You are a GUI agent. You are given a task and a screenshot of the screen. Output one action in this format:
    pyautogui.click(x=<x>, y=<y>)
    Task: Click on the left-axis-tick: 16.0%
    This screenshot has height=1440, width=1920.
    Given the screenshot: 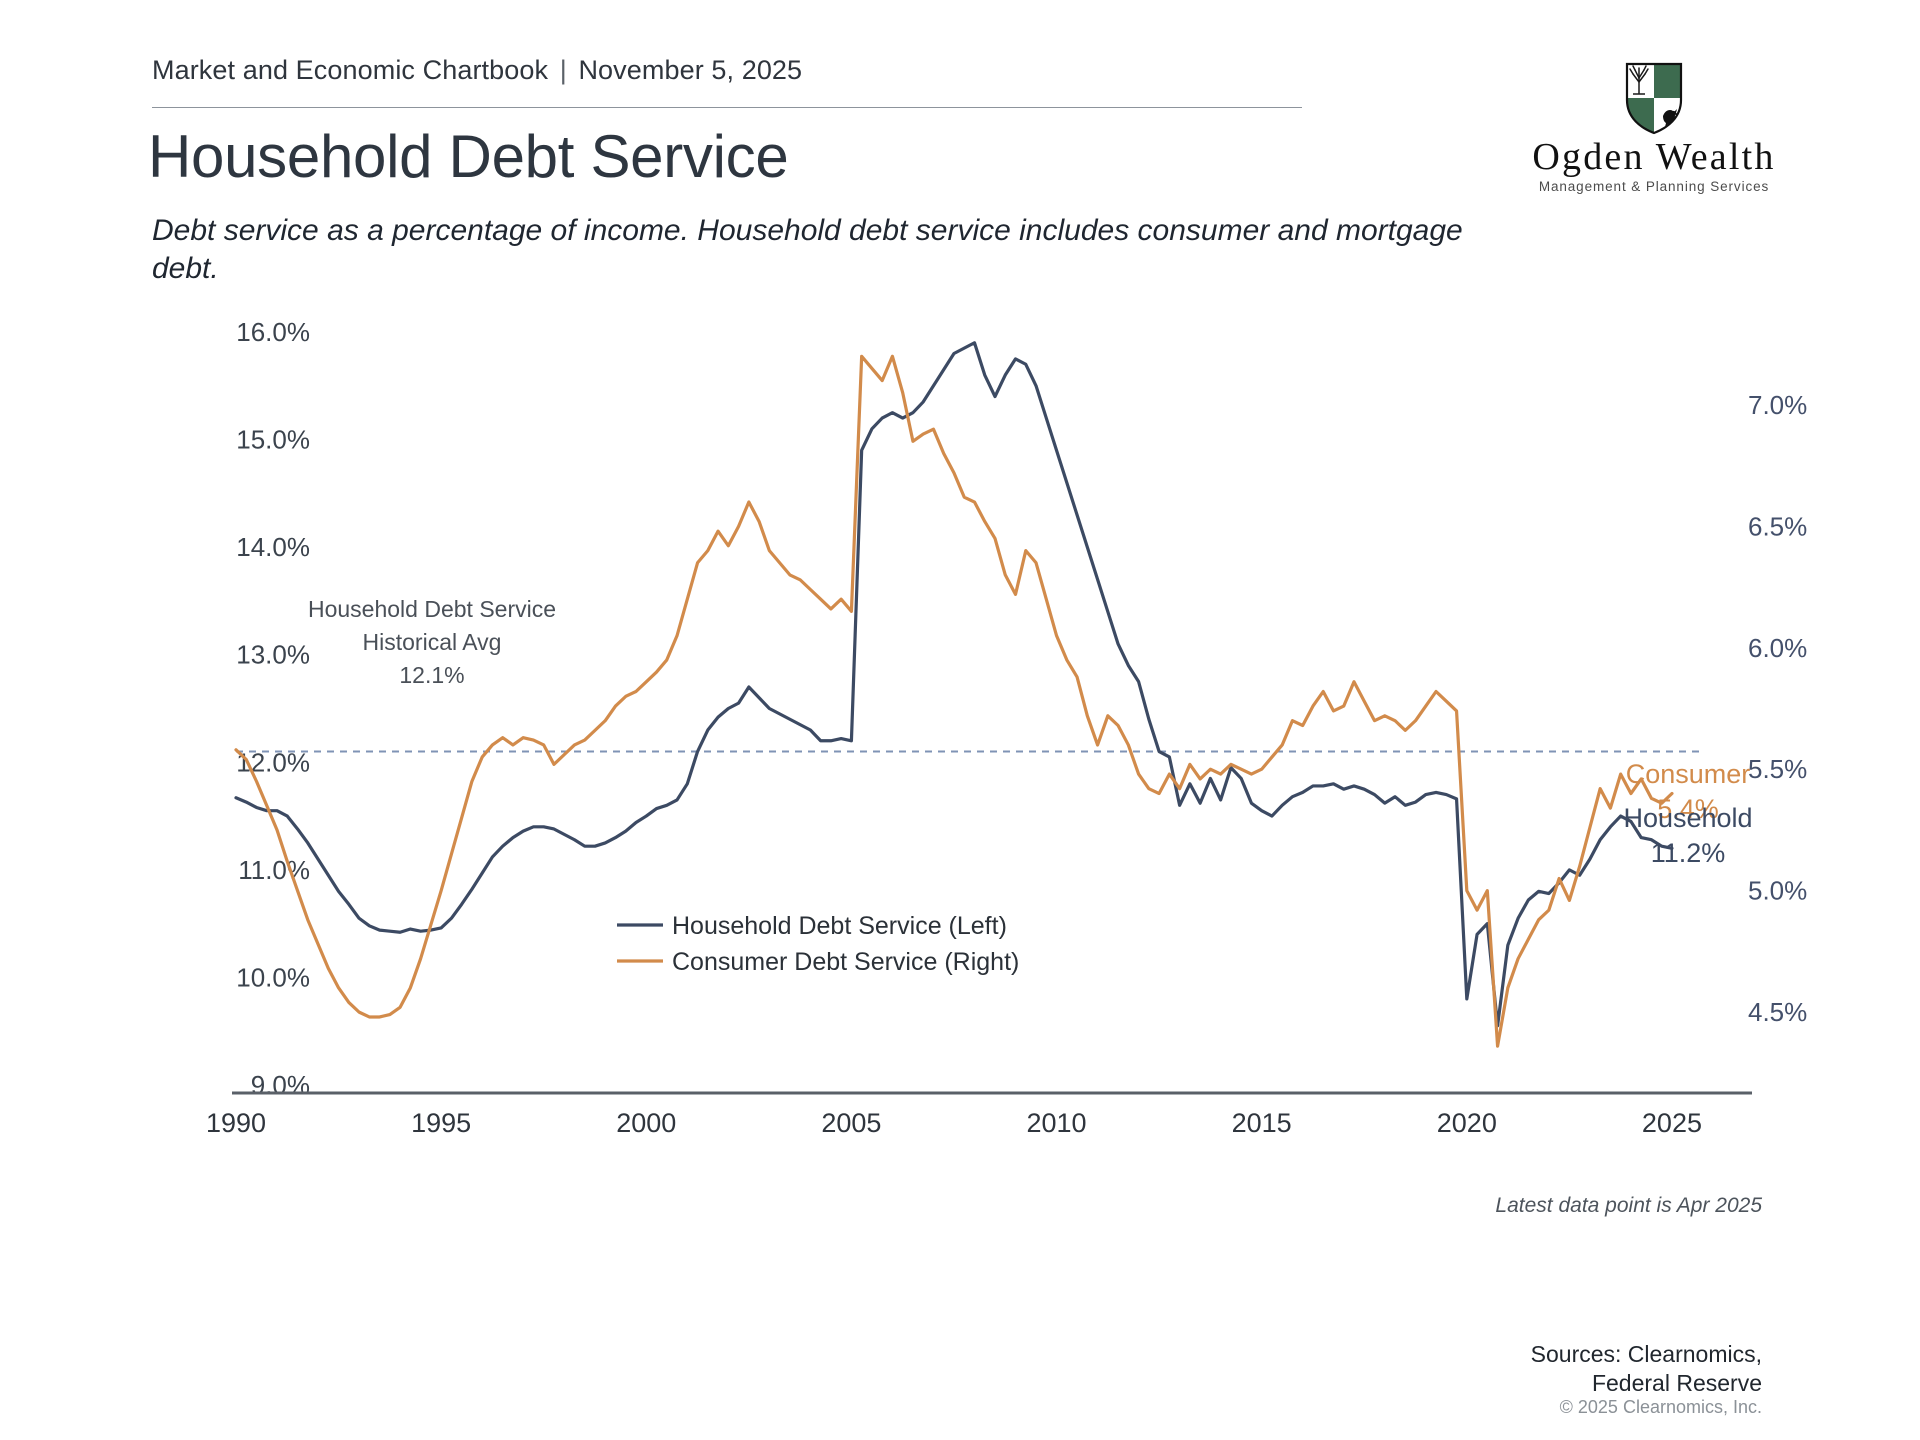 What is the action you would take?
    pyautogui.click(x=273, y=332)
    